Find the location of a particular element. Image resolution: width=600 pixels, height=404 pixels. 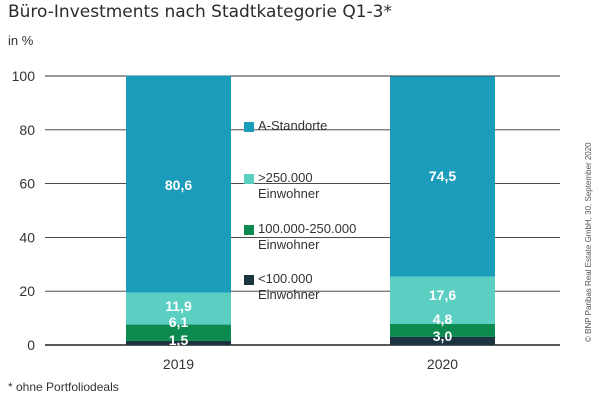

legend-label-line: >250.000 is located at coordinates (285, 177).